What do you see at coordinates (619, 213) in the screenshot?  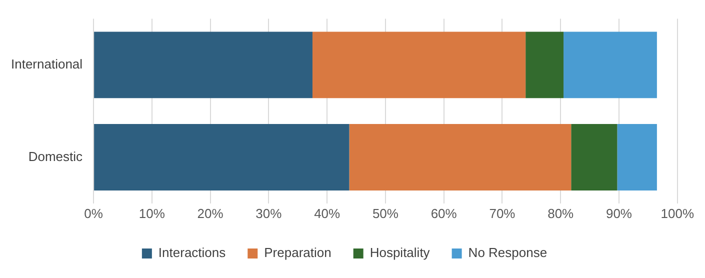 I see `x-tick-label: 90%` at bounding box center [619, 213].